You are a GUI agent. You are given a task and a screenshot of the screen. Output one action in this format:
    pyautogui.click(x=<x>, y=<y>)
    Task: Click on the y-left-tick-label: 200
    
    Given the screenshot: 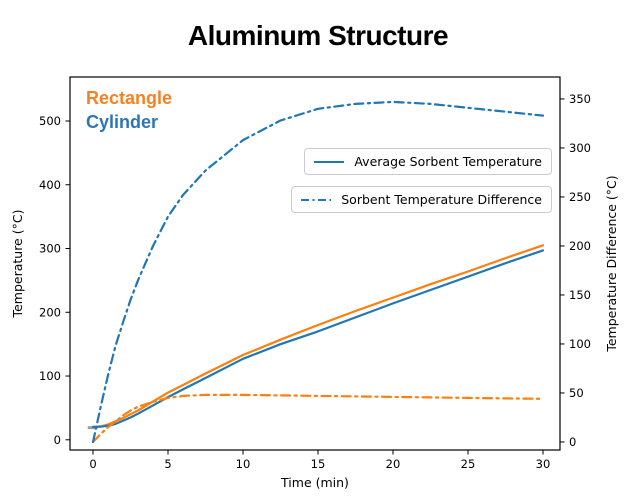 What is the action you would take?
    pyautogui.click(x=50, y=312)
    